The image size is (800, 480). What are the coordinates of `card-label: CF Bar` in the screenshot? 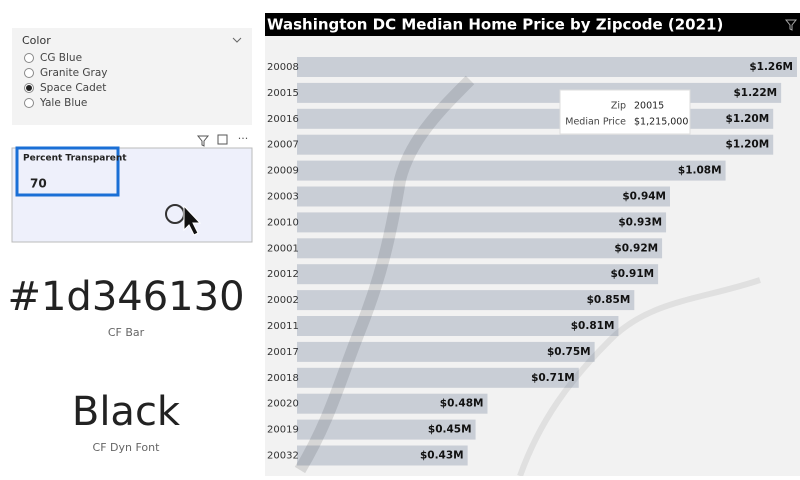 It's located at (126, 332).